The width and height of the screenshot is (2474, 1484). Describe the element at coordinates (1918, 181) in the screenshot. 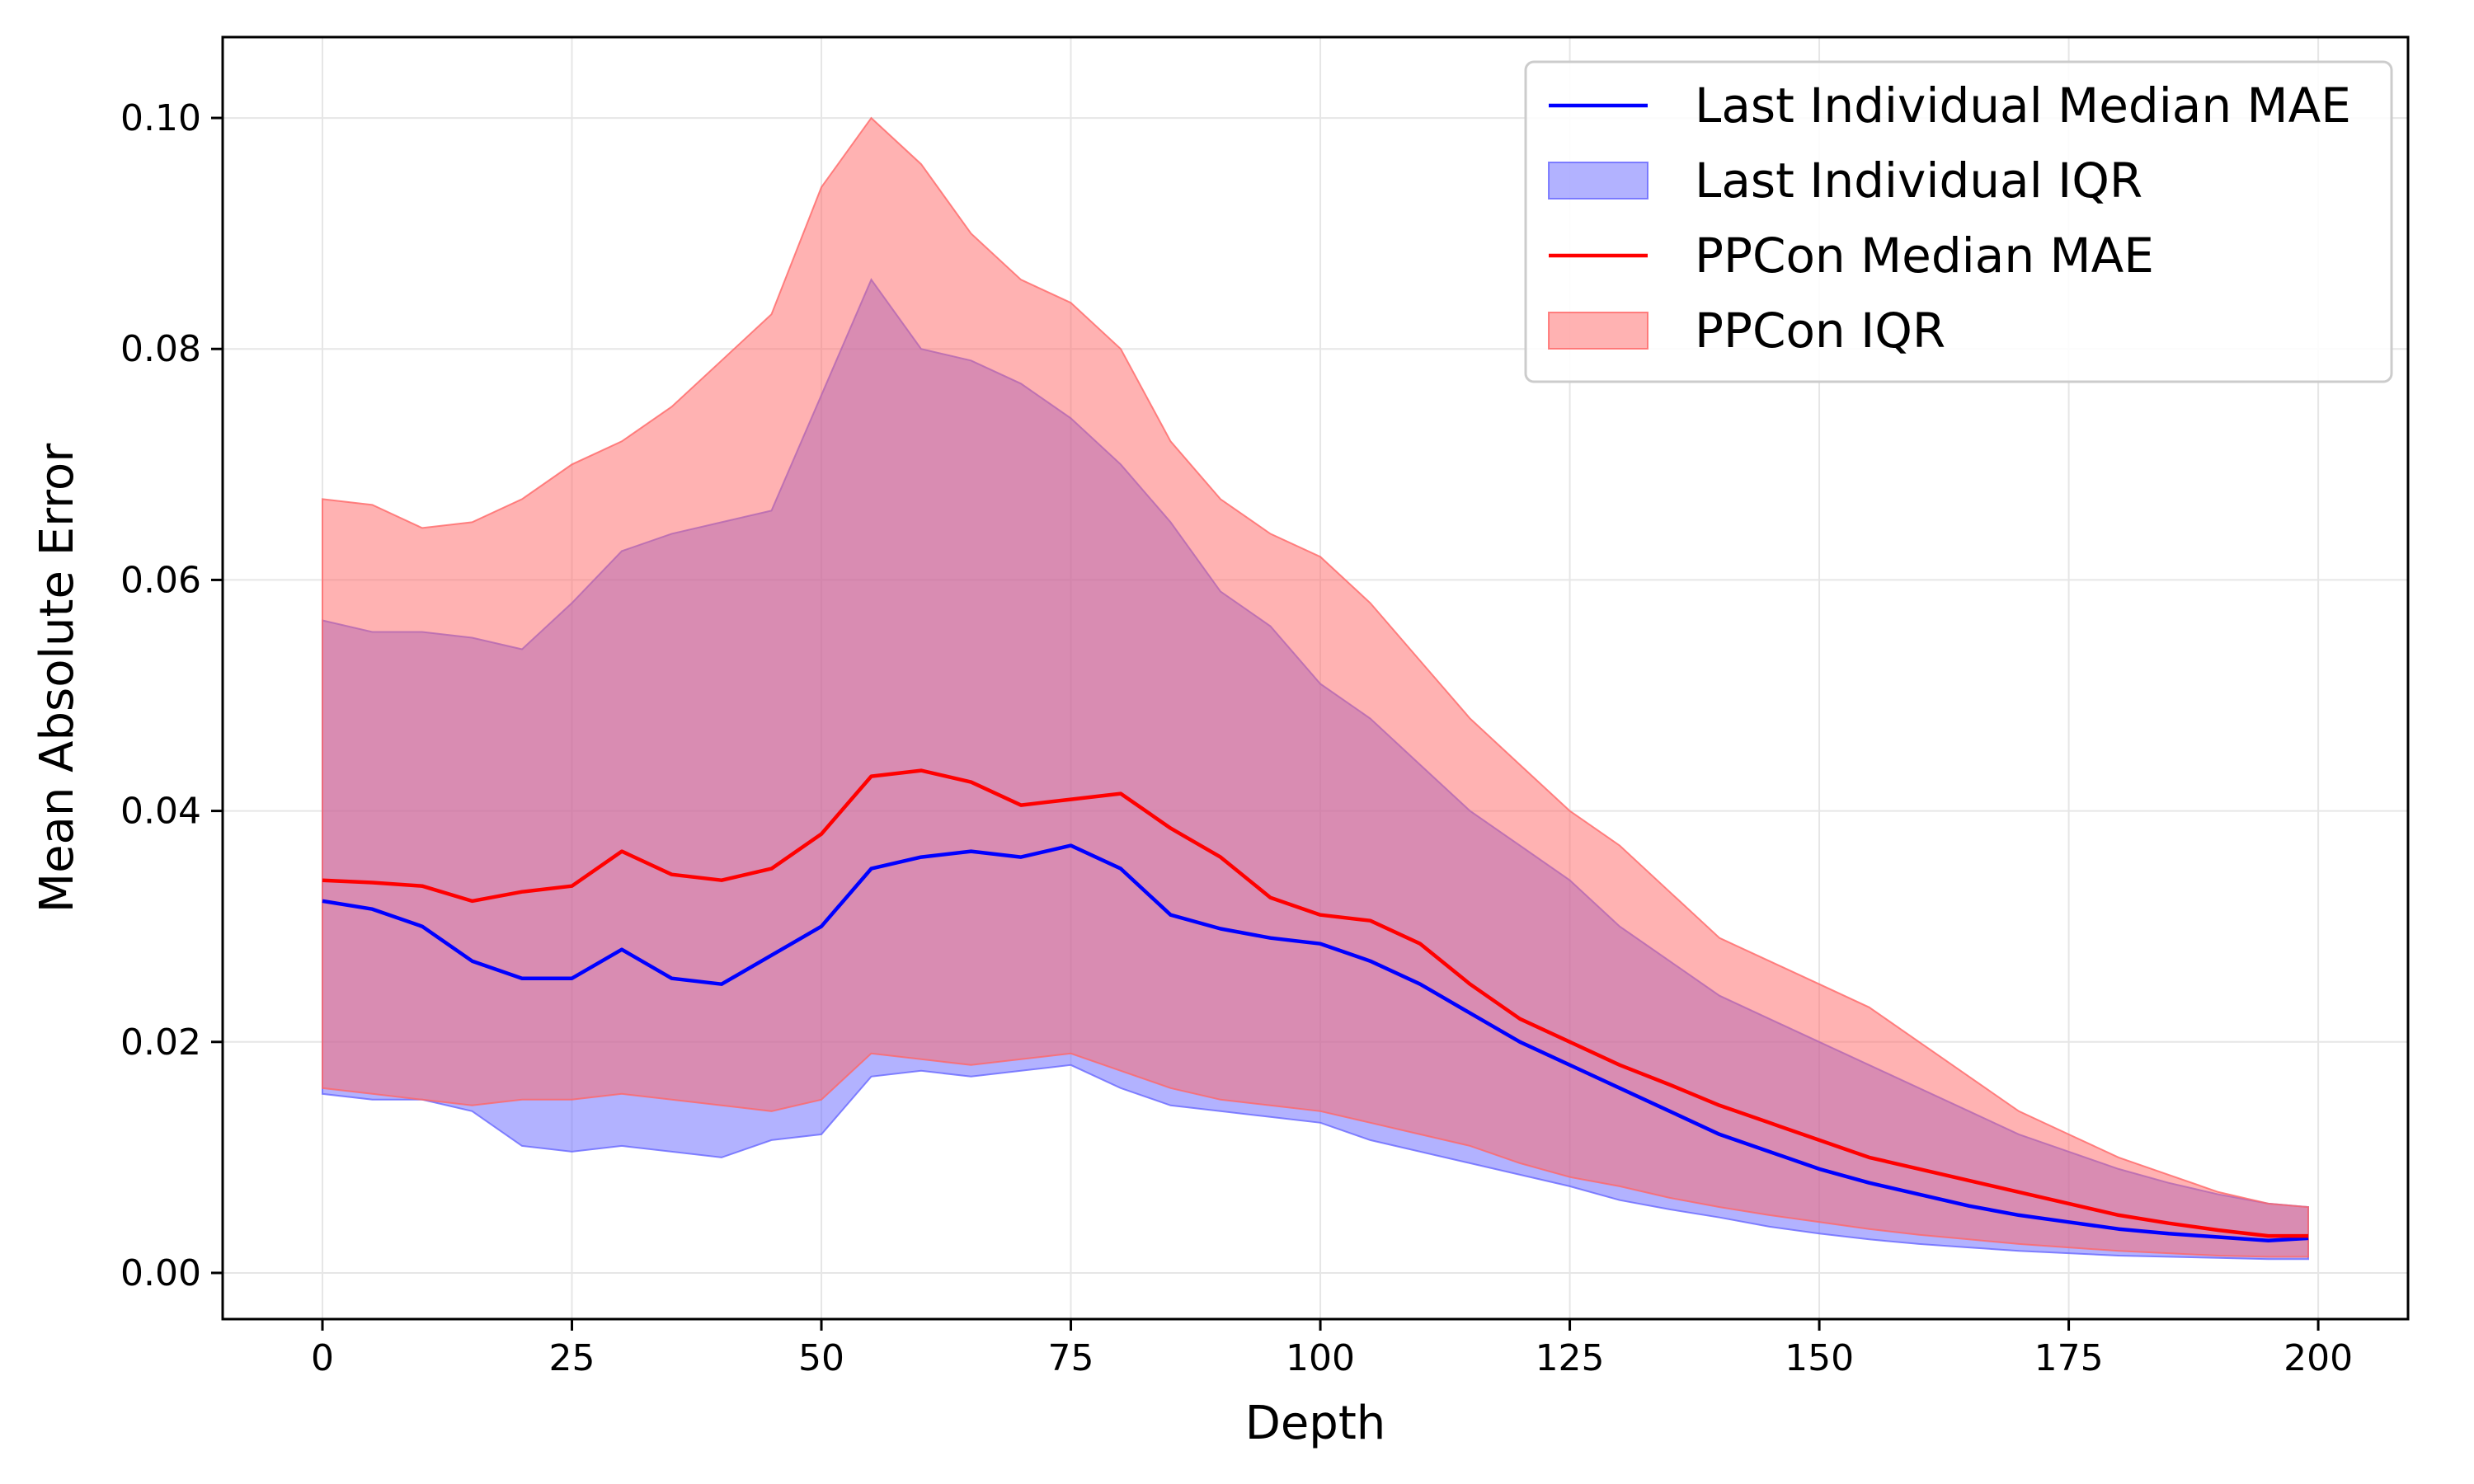

I see `legend-label-last-individual-iqr: Last Individual IQR` at that location.